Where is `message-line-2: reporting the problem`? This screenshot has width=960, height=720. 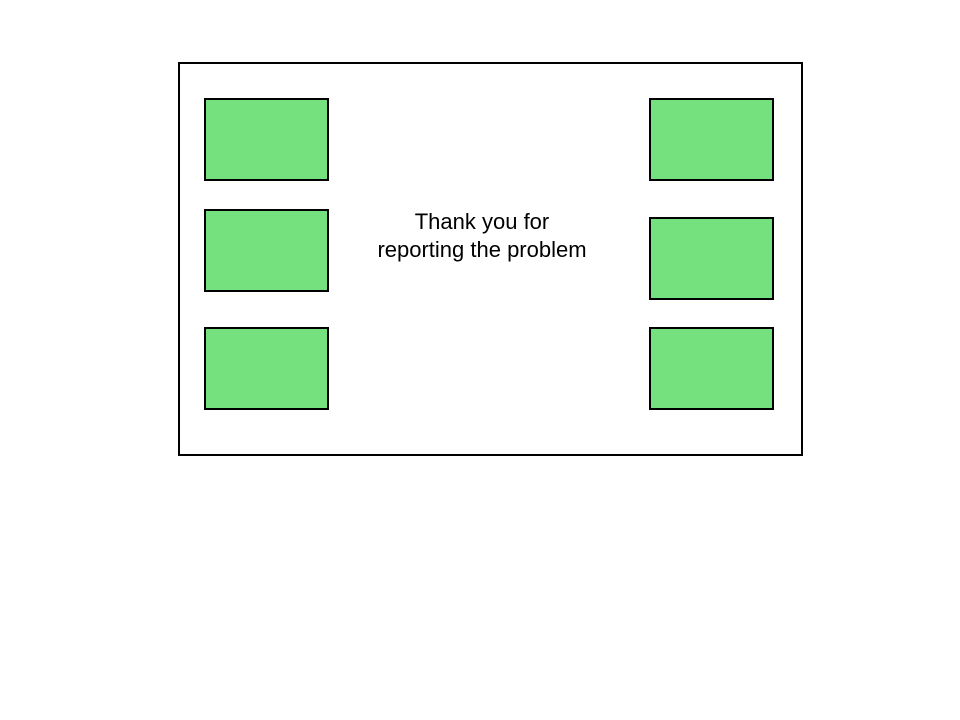
message-line-2: reporting the problem is located at coordinates (482, 249).